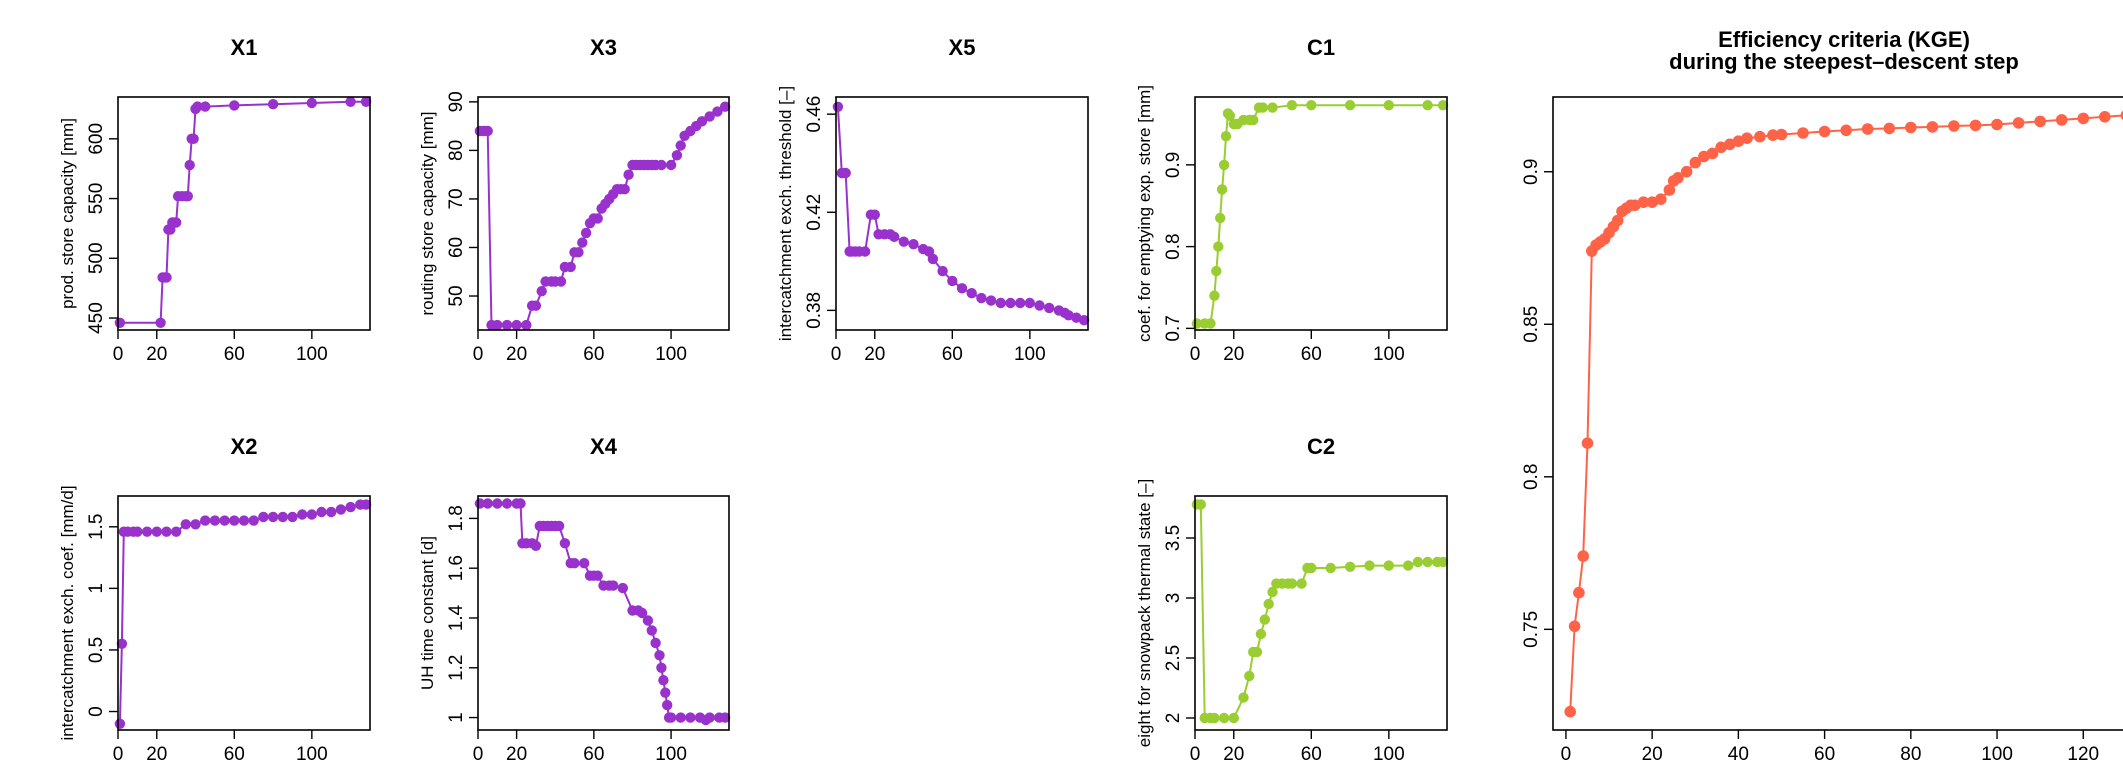  What do you see at coordinates (1910, 754) in the screenshot?
I see `x-tick-label: 80` at bounding box center [1910, 754].